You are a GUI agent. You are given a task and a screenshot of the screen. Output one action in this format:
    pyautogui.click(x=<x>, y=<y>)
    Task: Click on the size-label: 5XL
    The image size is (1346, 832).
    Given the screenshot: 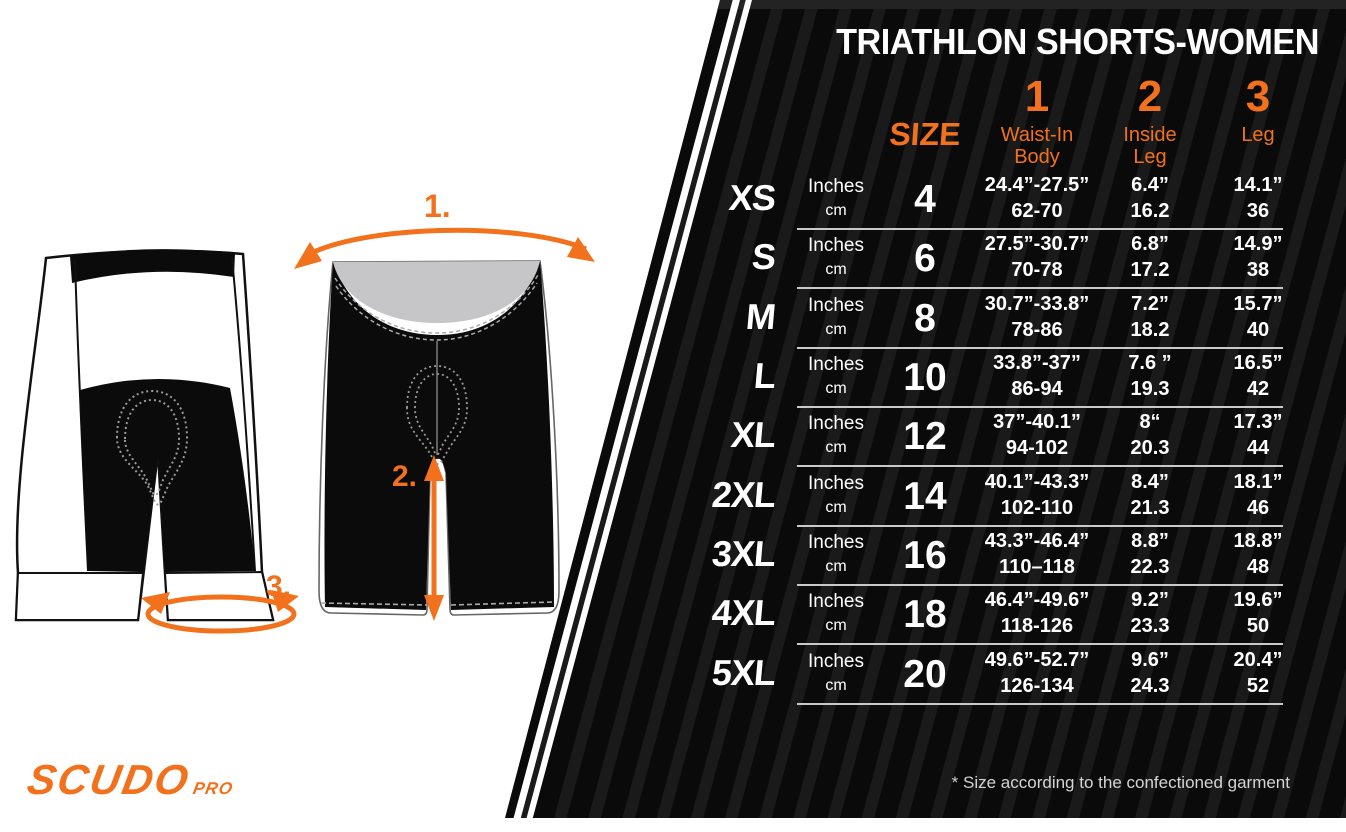 What is the action you would take?
    pyautogui.click(x=743, y=672)
    